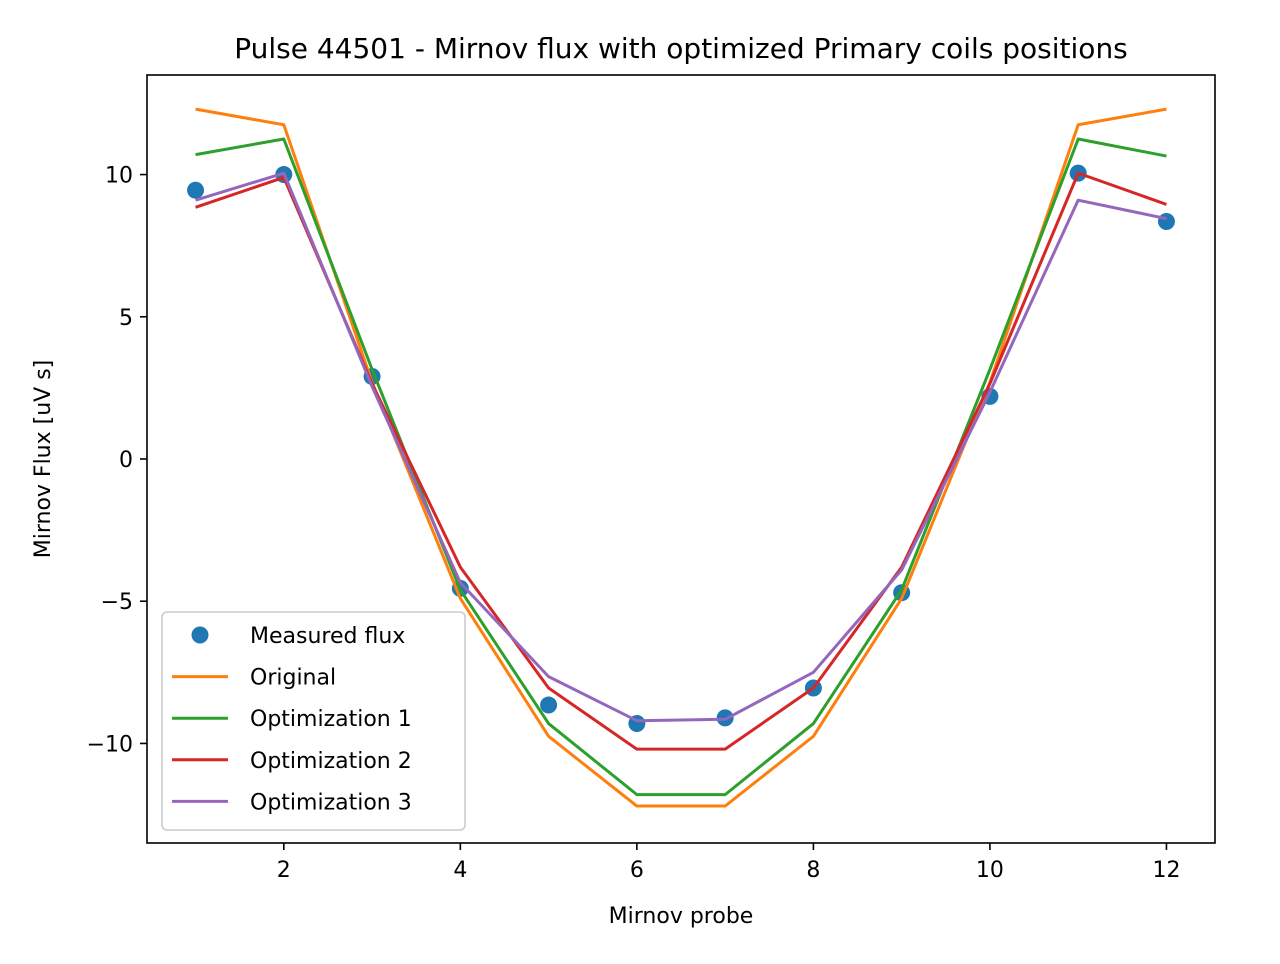 This screenshot has width=1280, height=964. Describe the element at coordinates (327, 636) in the screenshot. I see `legend-label: Measured flux` at that location.